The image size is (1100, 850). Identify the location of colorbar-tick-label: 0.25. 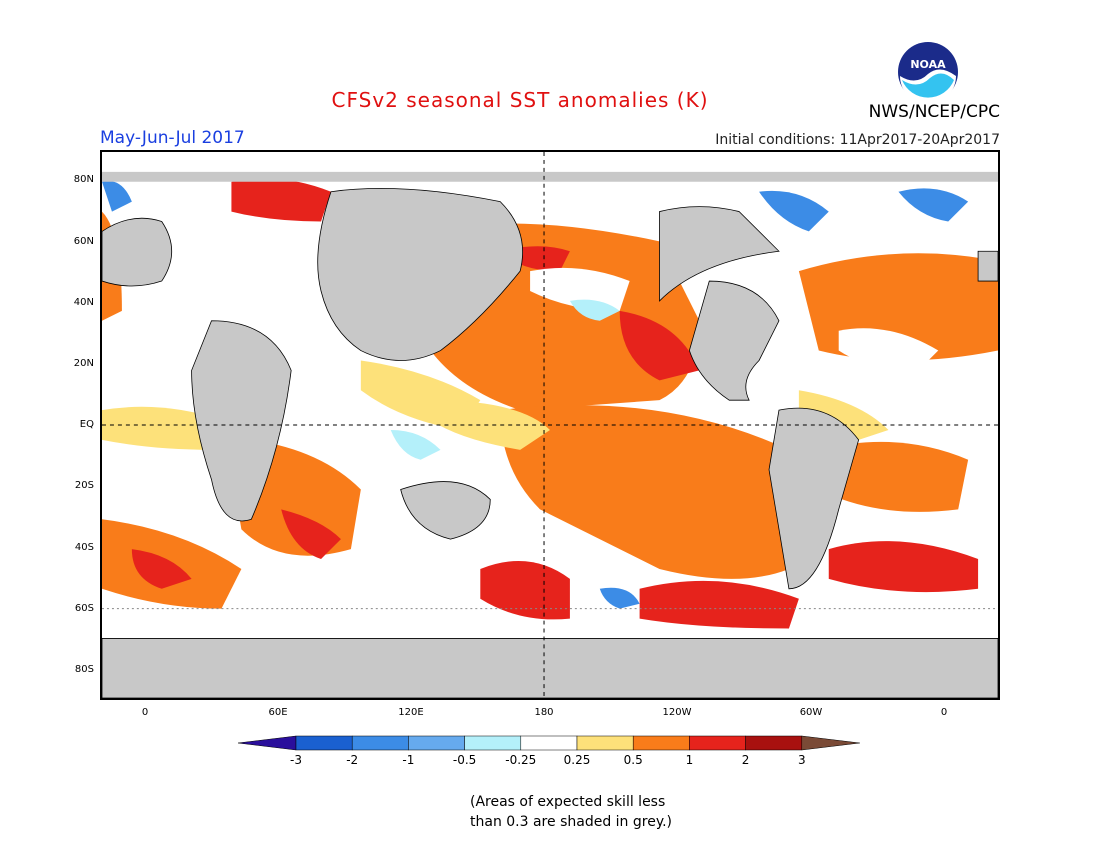
(577, 760).